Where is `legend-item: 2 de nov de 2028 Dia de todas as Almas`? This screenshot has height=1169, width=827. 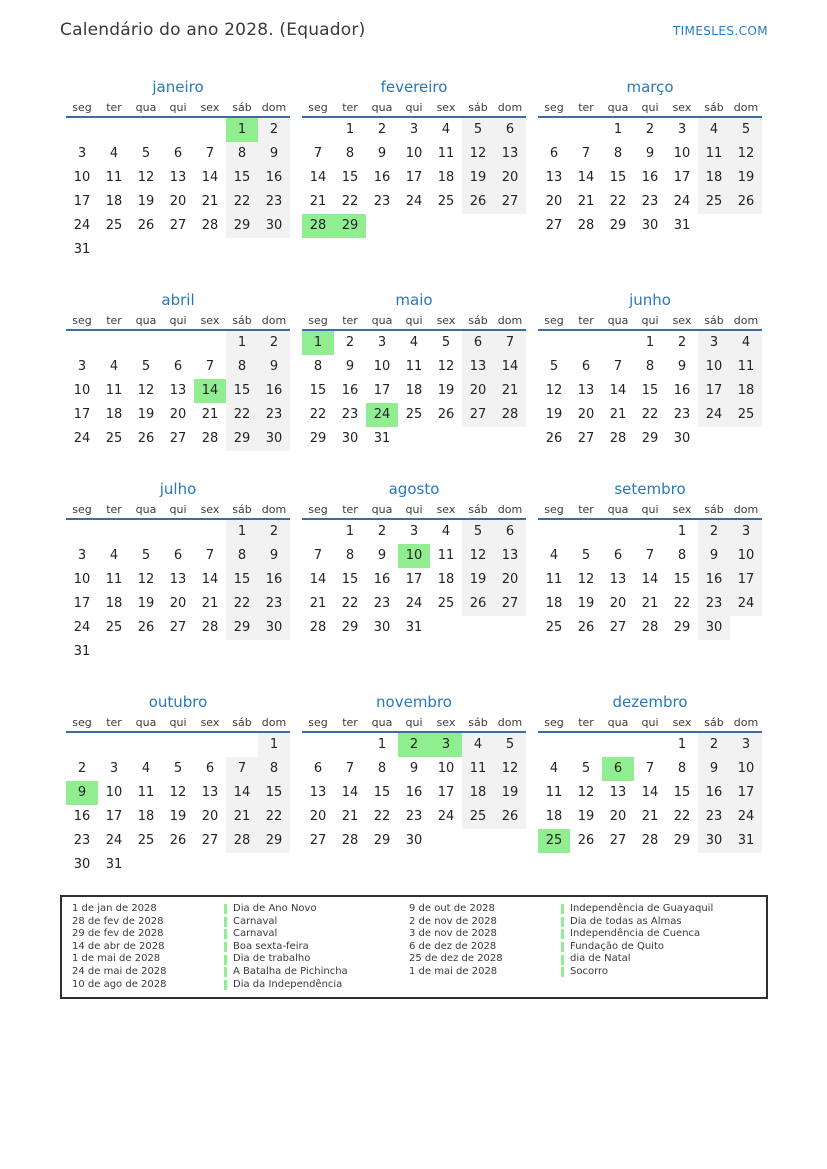 legend-item: 2 de nov de 2028 Dia de todas as Almas is located at coordinates (584, 922).